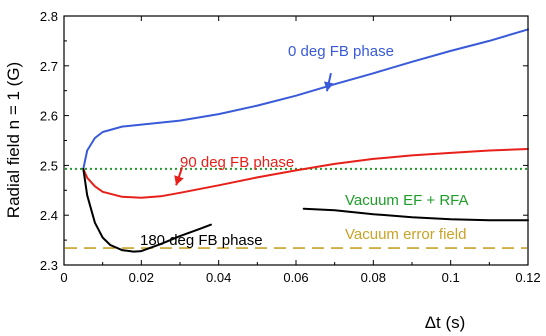 Image resolution: width=546 pixels, height=336 pixels. What do you see at coordinates (407, 200) in the screenshot?
I see `annotation-vacuum-ef-rfa: Vacuum EF + RFA` at bounding box center [407, 200].